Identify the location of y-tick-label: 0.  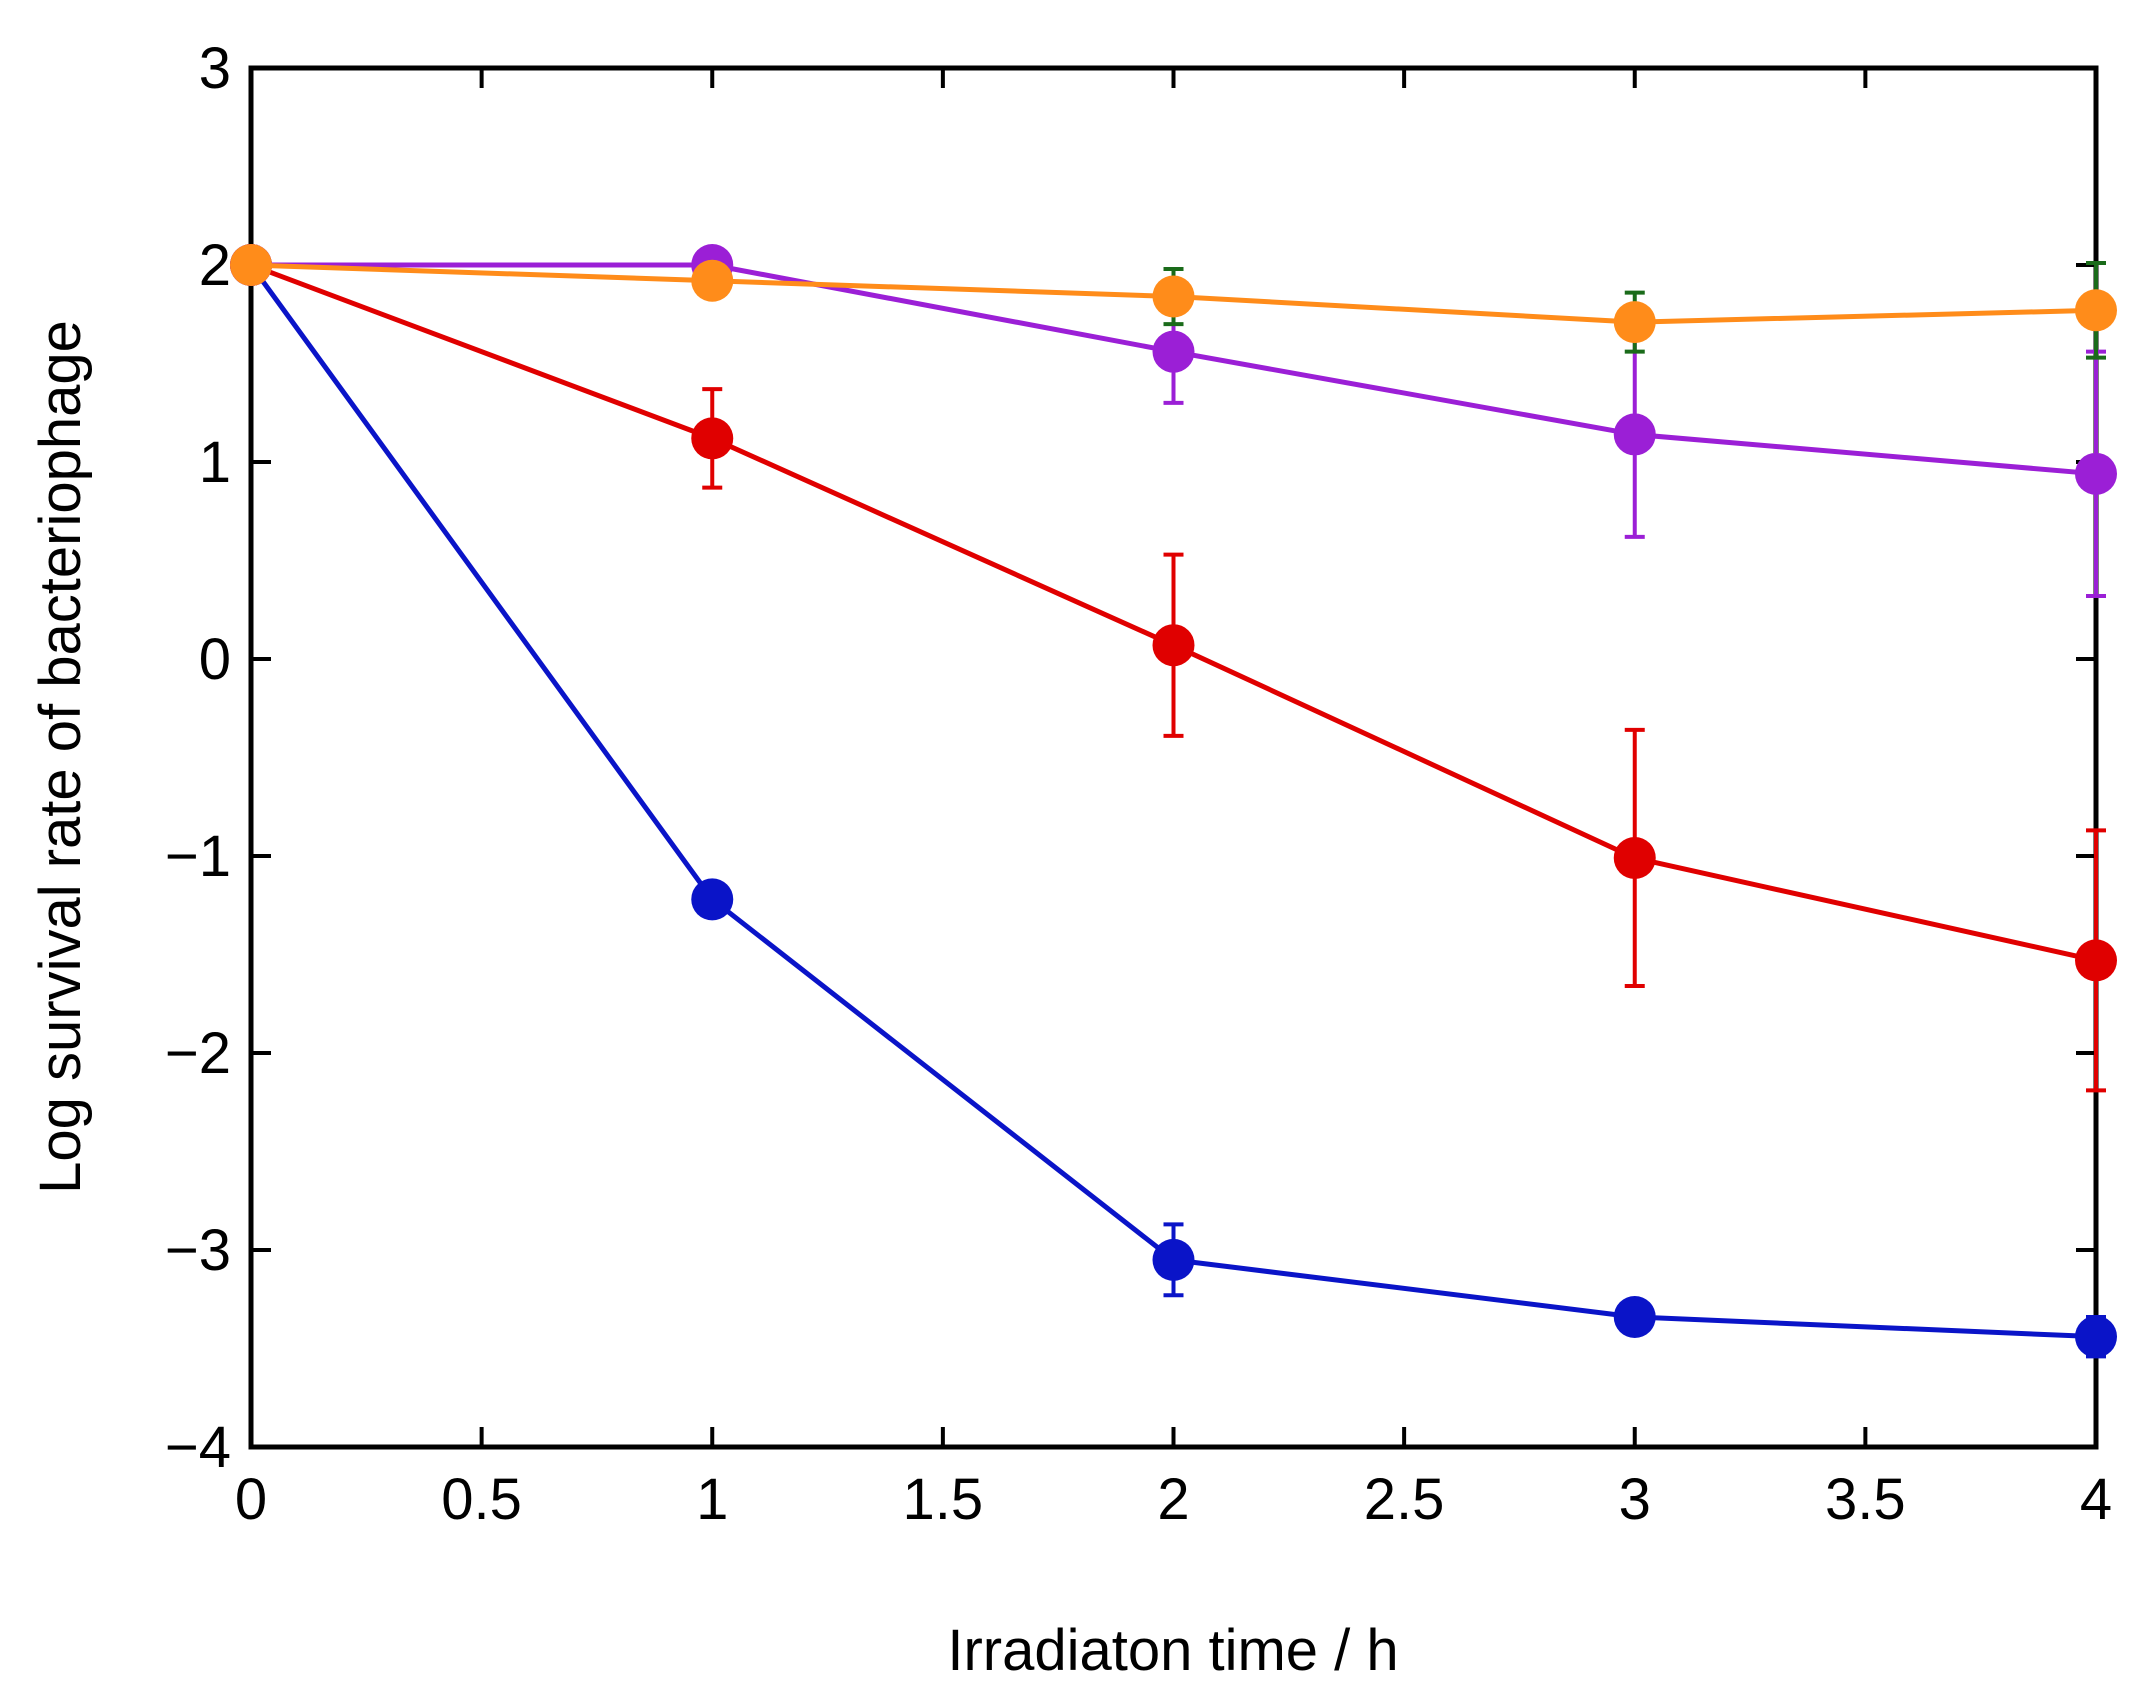
(215, 659).